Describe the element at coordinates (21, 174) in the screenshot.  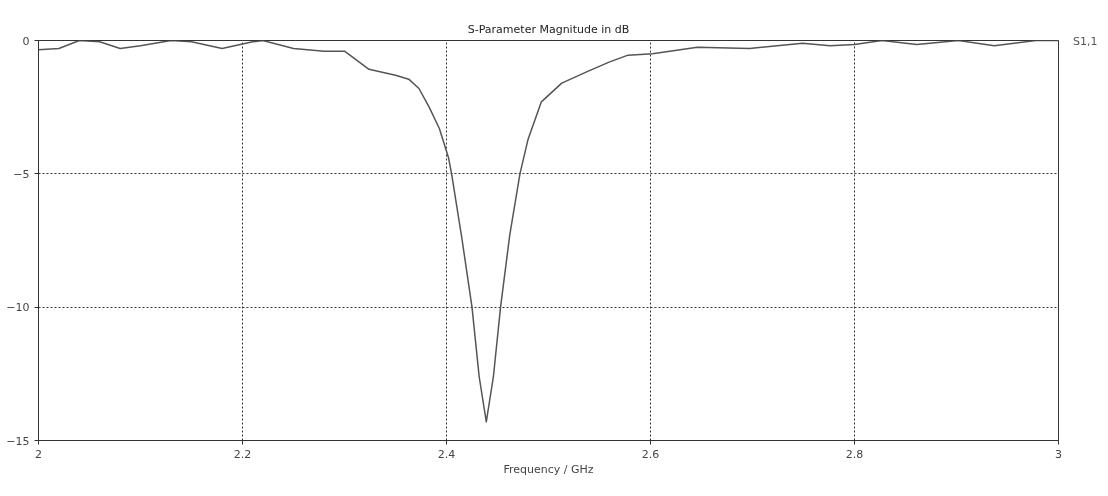
I see `y-tick-label: −5` at that location.